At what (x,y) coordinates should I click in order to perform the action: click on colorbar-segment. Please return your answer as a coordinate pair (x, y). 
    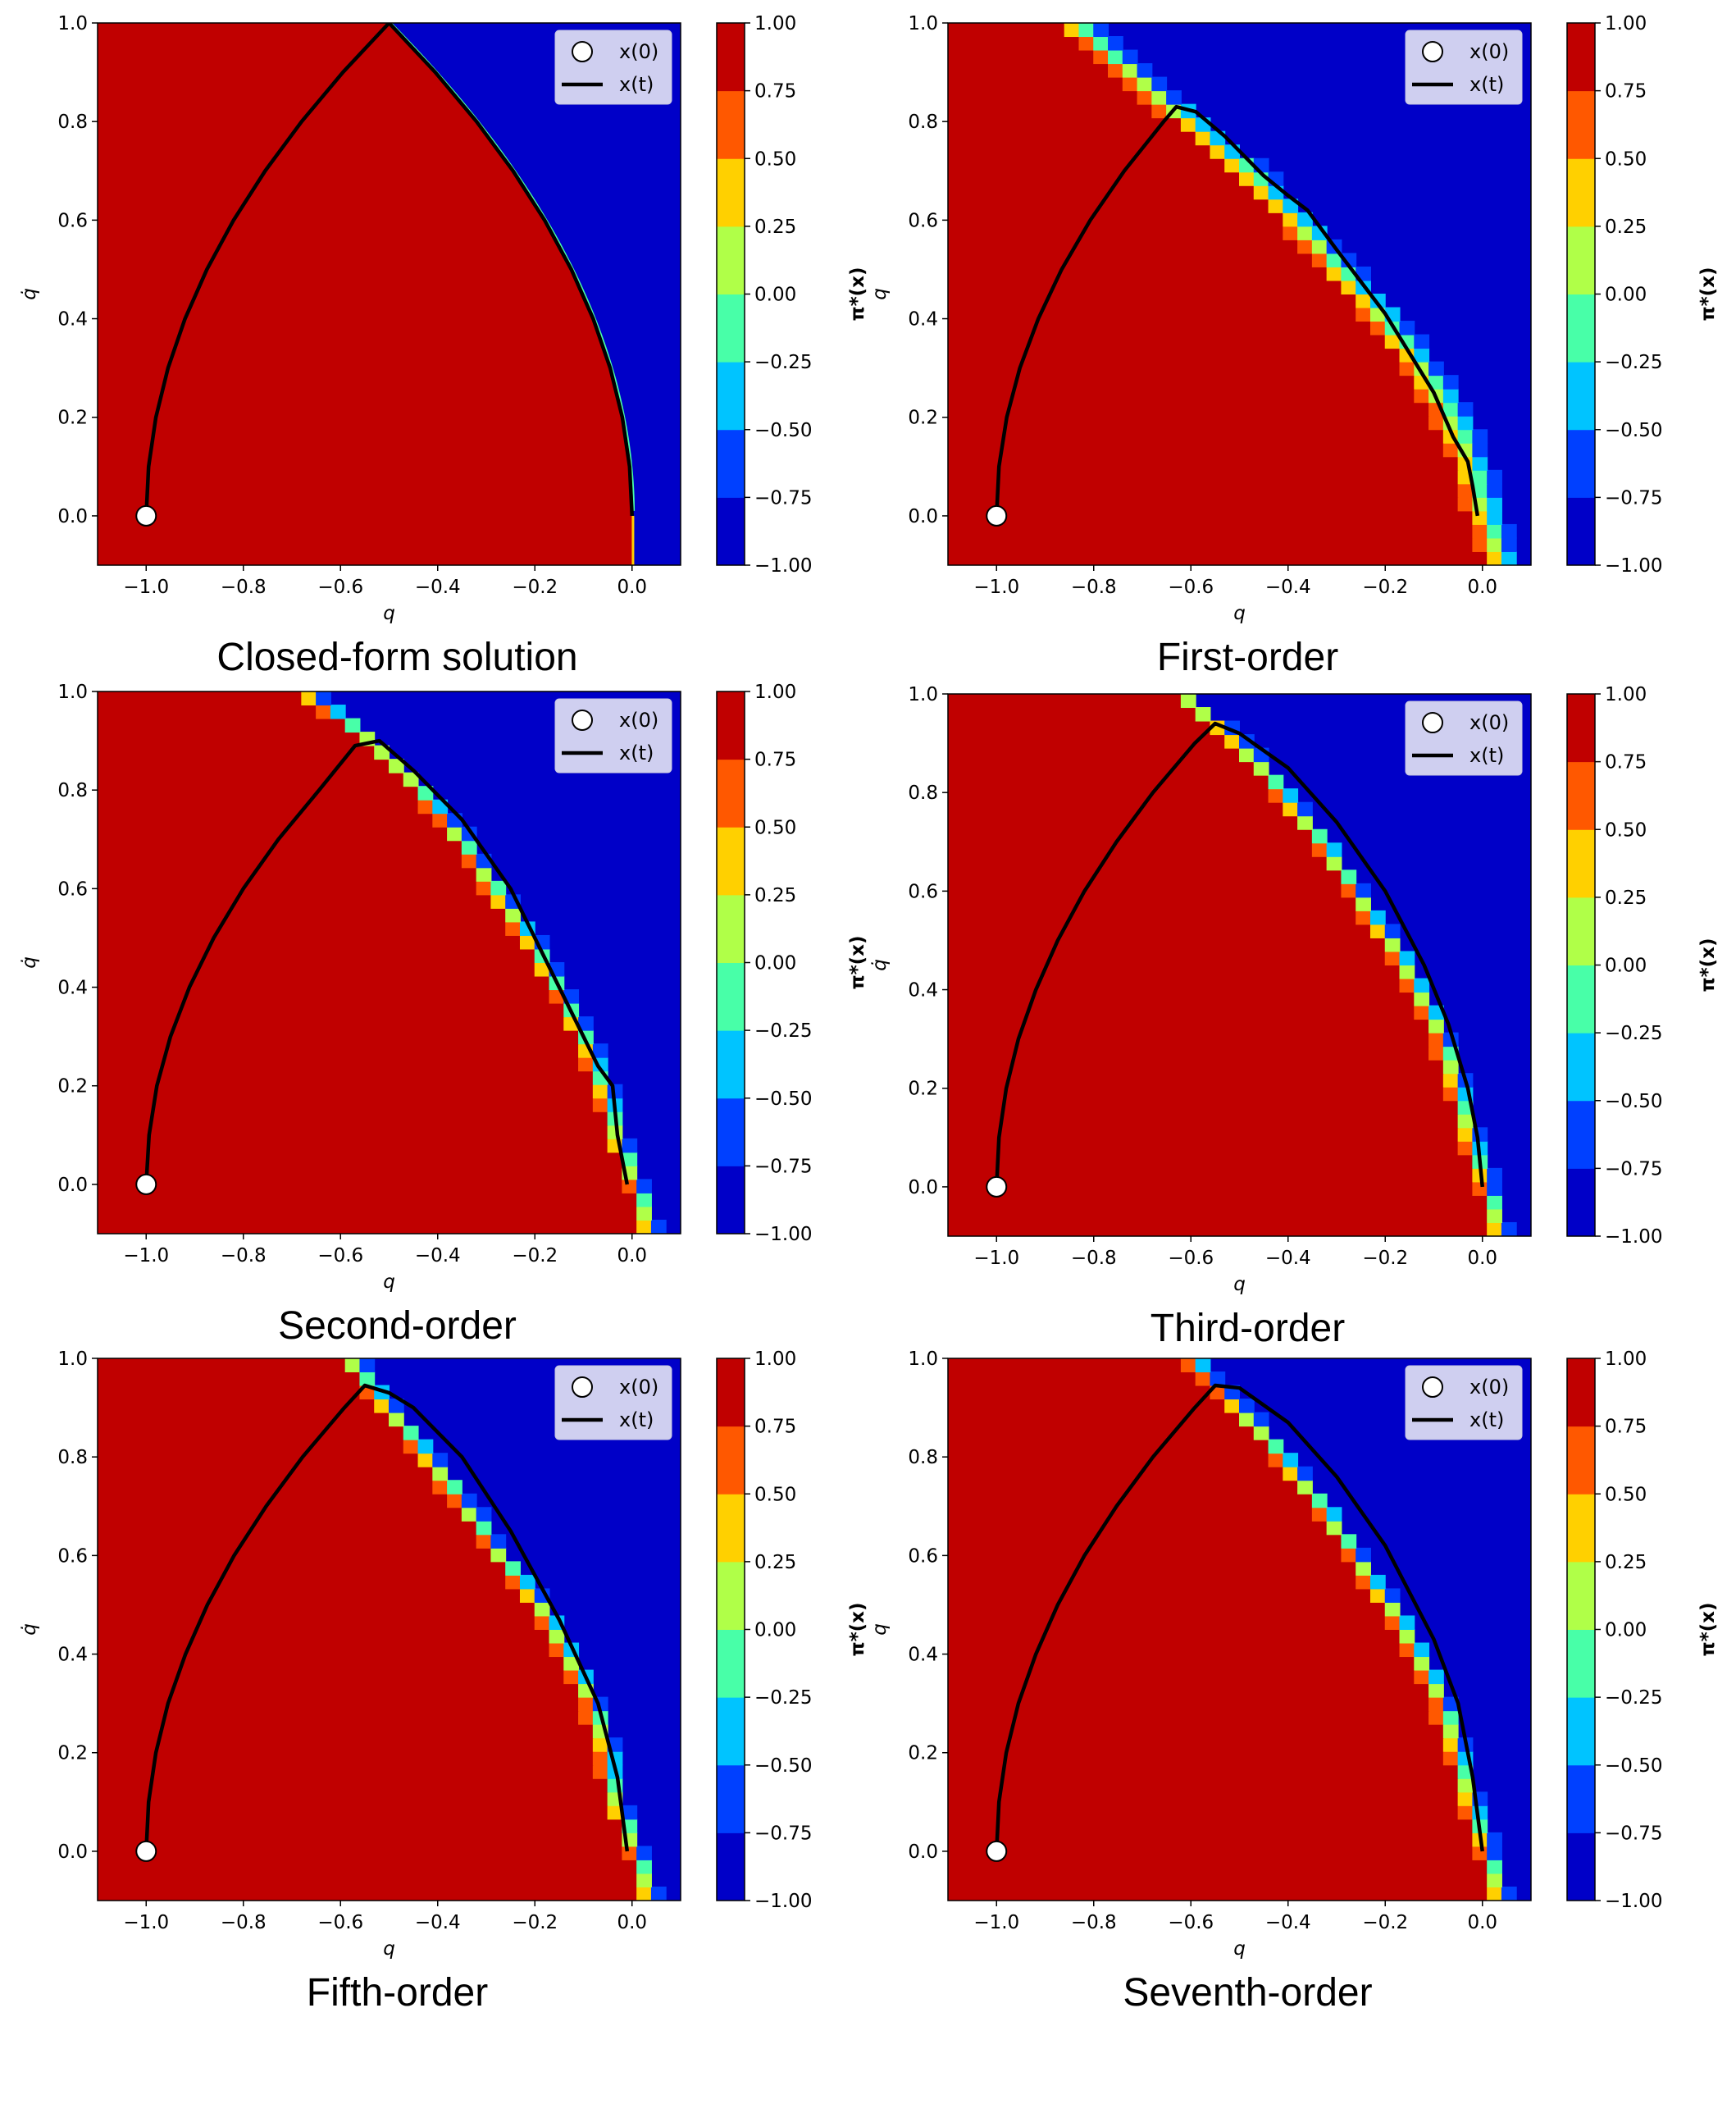
    Looking at the image, I should click on (1581, 57).